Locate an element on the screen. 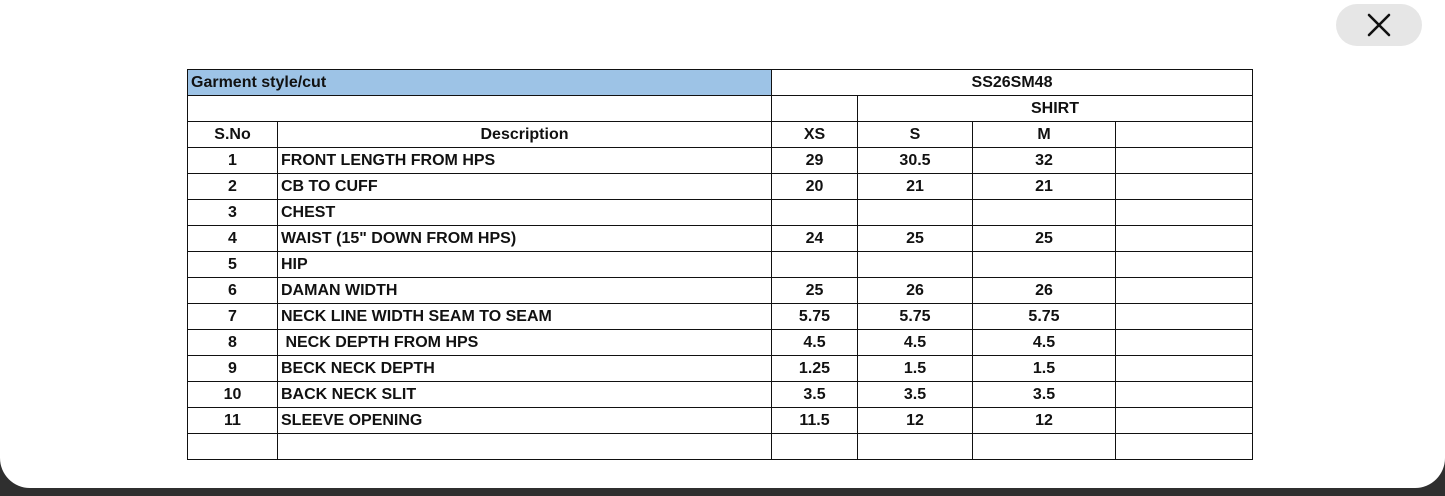 Image resolution: width=1445 pixels, height=496 pixels. empty-row is located at coordinates (720, 446).